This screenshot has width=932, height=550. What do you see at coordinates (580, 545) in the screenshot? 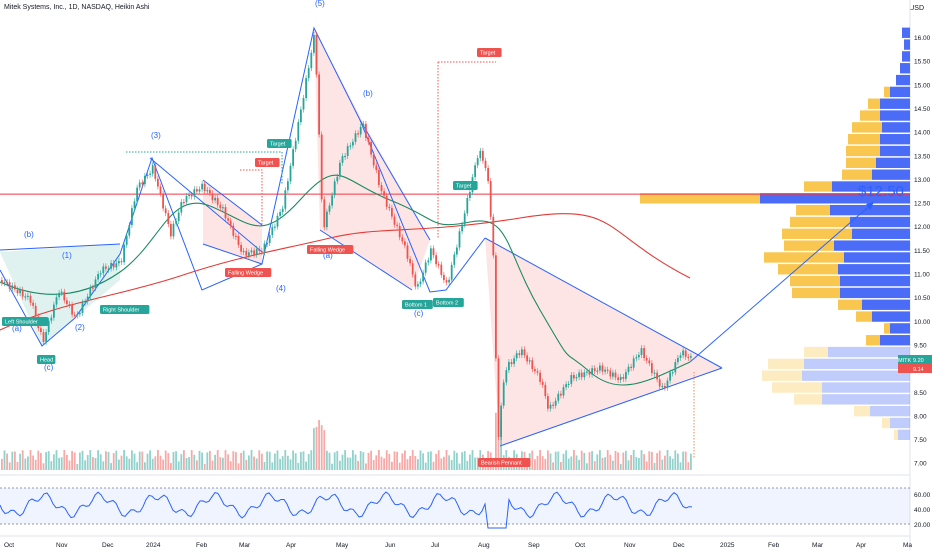
I see `x-tick-label: Oct` at bounding box center [580, 545].